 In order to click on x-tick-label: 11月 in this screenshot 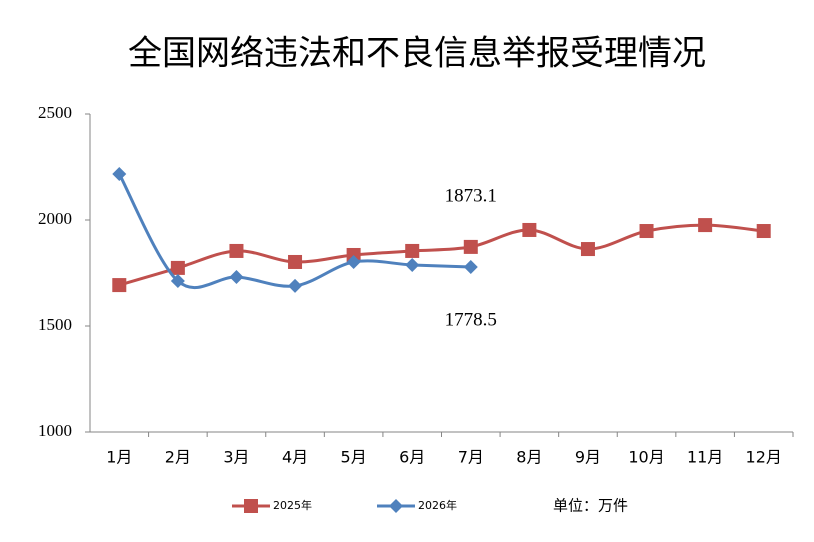, I will do `click(705, 457)`.